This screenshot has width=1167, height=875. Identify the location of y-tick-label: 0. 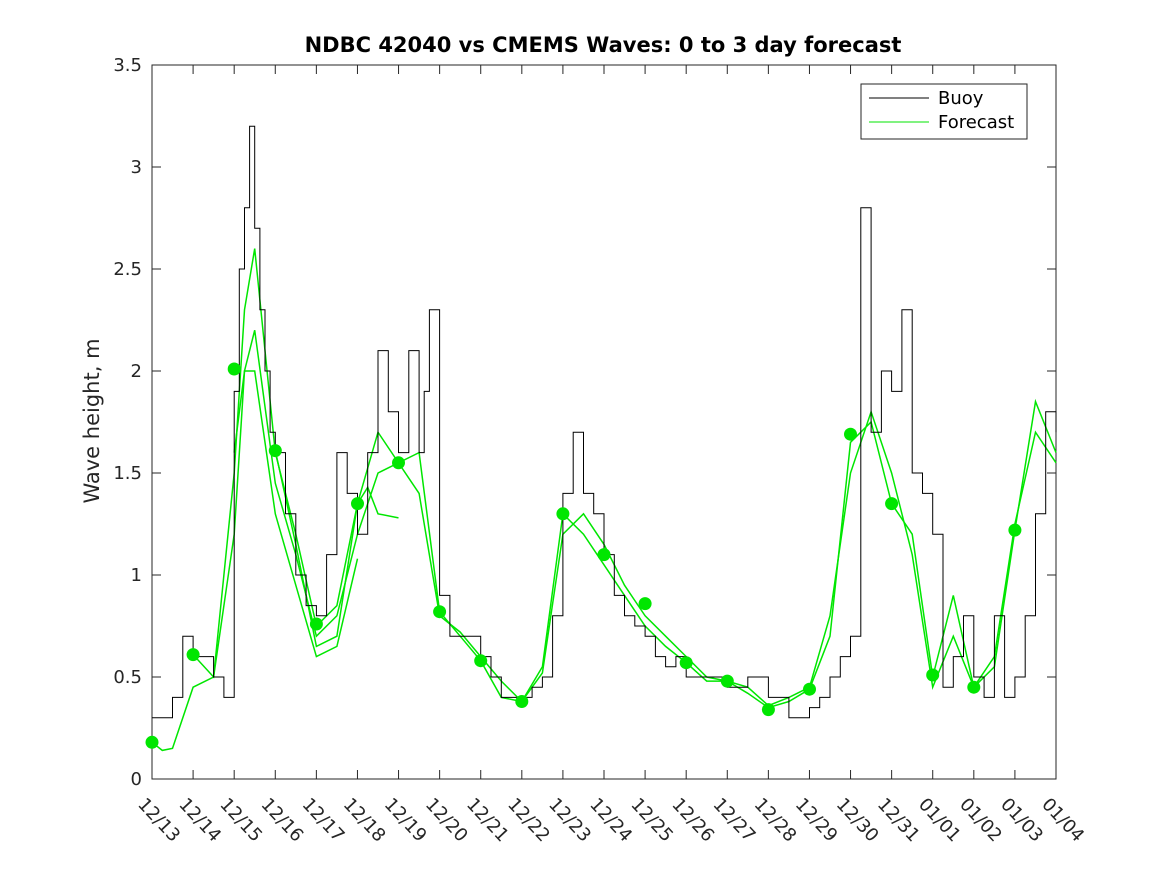
(136, 779).